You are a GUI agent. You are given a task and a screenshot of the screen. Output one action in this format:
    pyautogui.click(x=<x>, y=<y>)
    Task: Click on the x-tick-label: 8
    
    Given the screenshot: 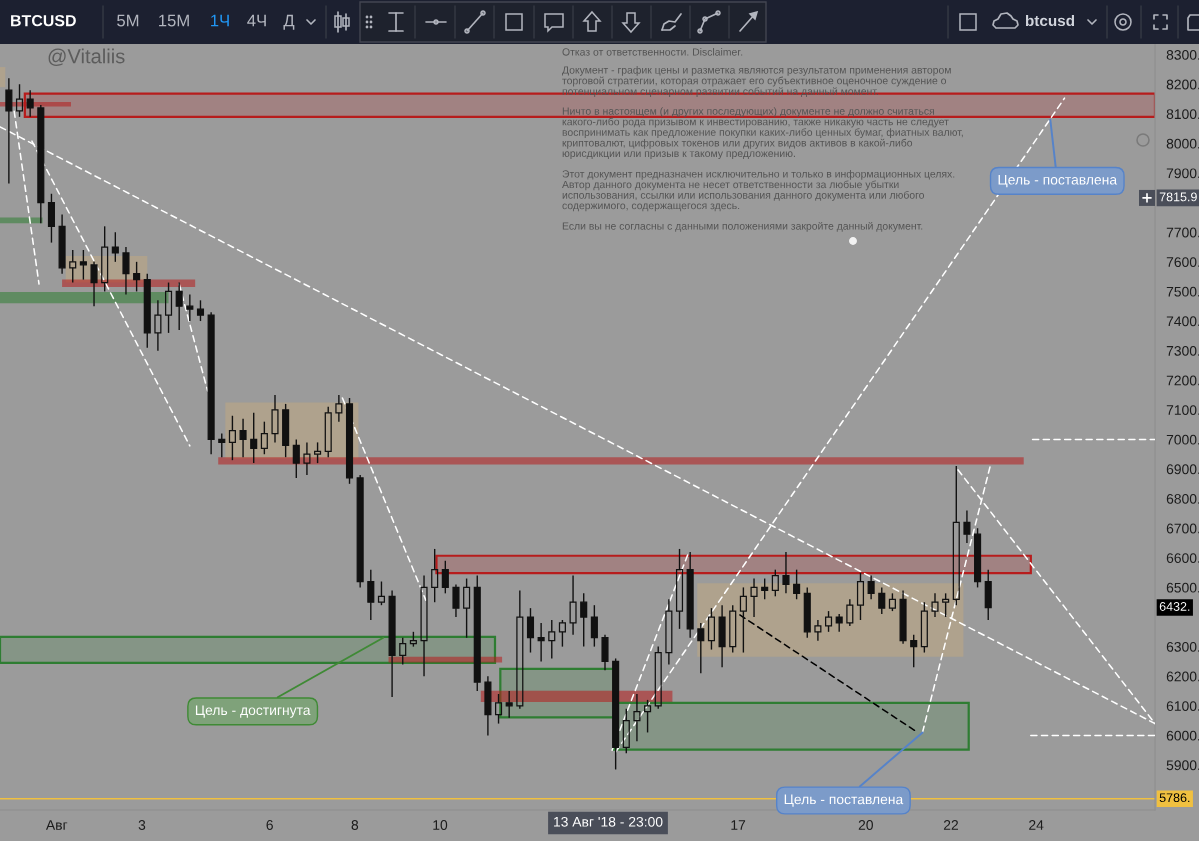 What is the action you would take?
    pyautogui.click(x=355, y=825)
    